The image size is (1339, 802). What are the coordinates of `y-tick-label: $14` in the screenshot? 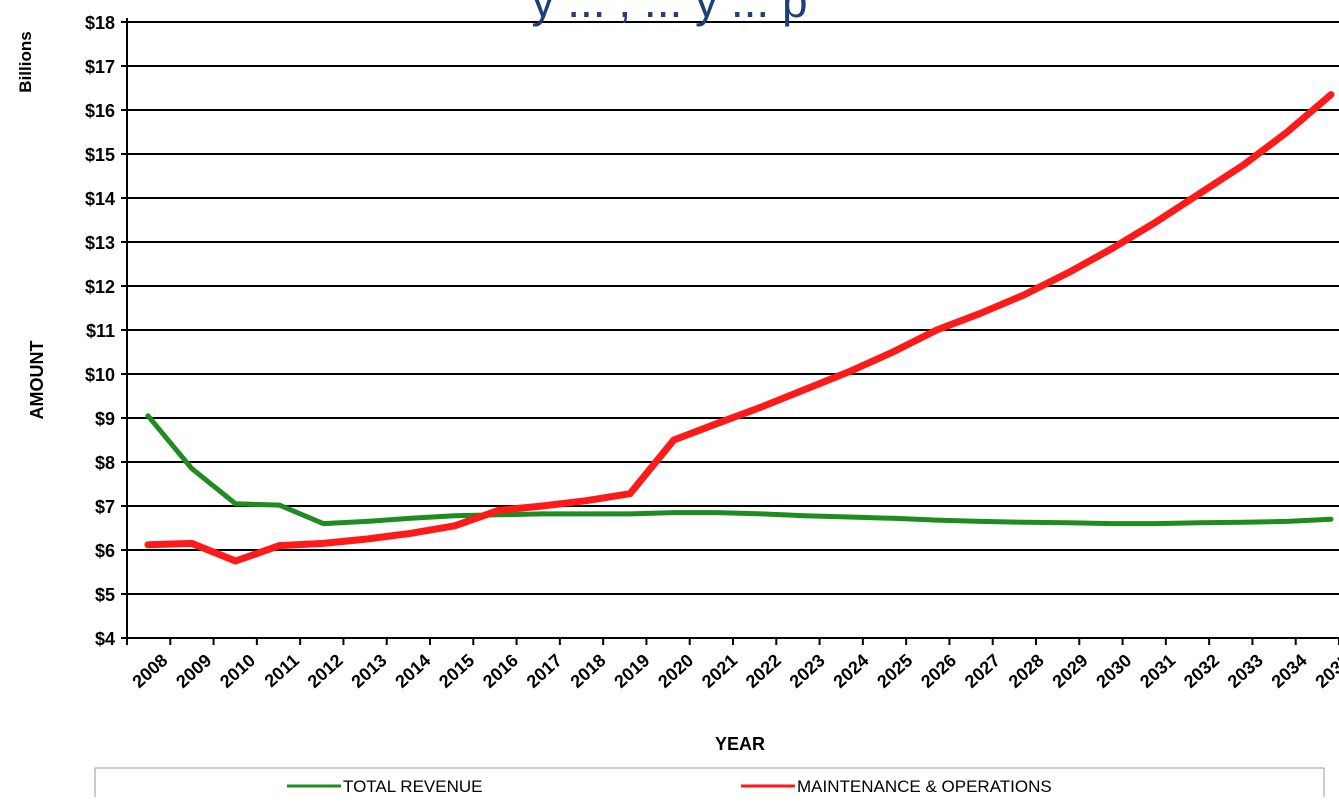 It's located at (100, 199).